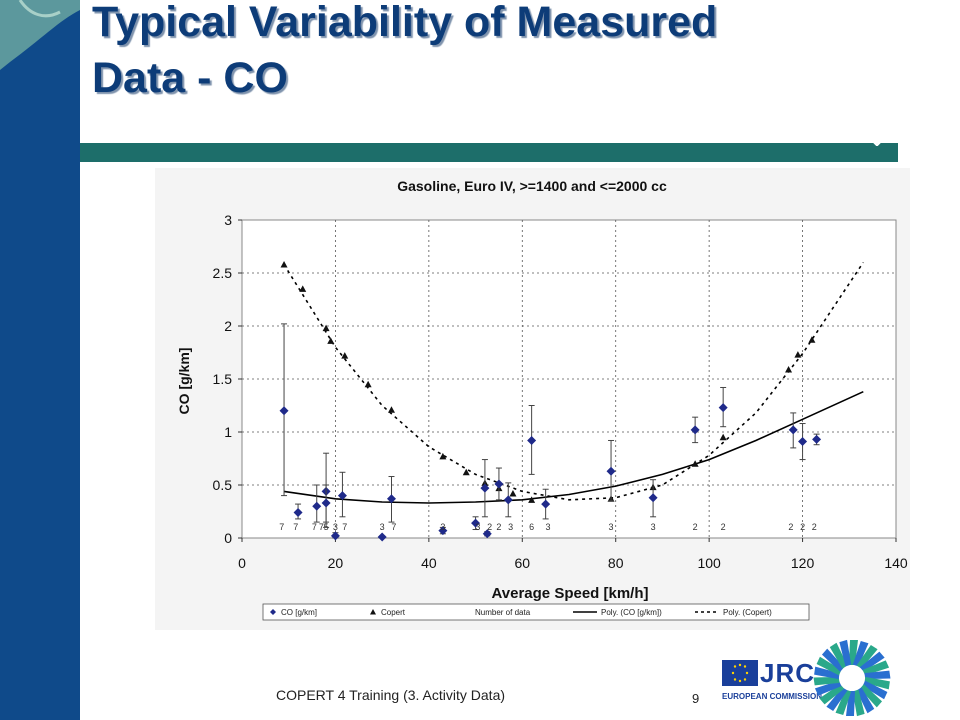 This screenshot has width=960, height=720. Describe the element at coordinates (391, 695) in the screenshot. I see `footer-text: COPERT 4 Training (3. Activity Data)` at that location.